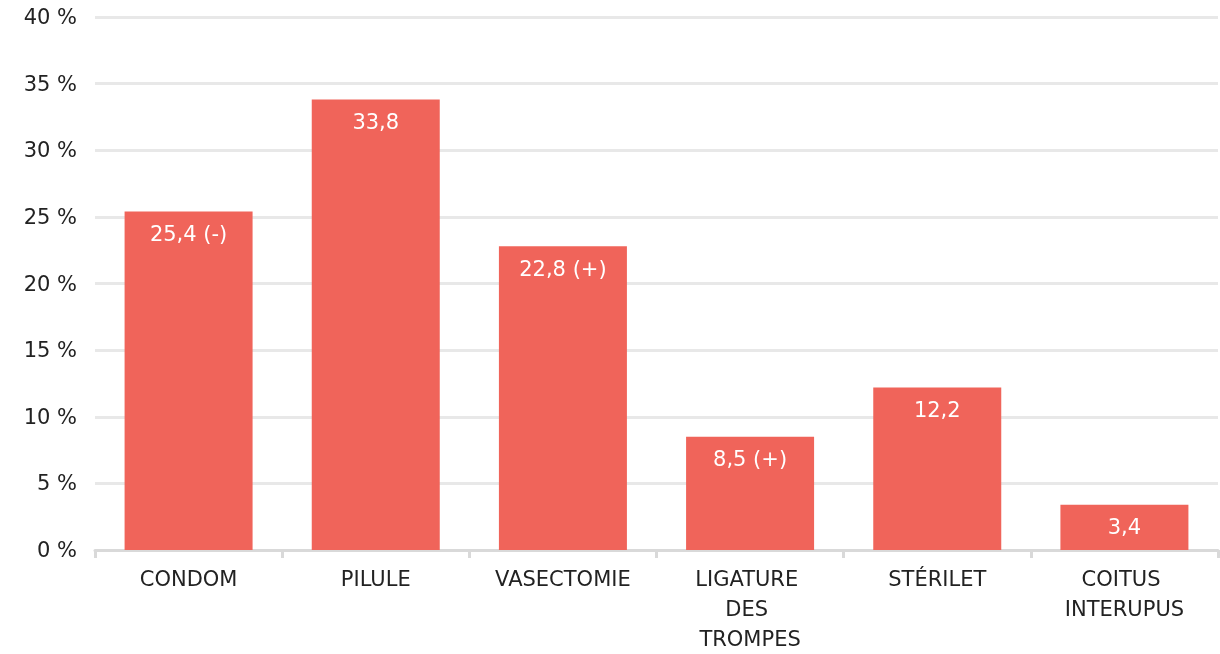 This screenshot has height=654, width=1220. What do you see at coordinates (50, 350) in the screenshot?
I see `y-tick-label: 15 %` at bounding box center [50, 350].